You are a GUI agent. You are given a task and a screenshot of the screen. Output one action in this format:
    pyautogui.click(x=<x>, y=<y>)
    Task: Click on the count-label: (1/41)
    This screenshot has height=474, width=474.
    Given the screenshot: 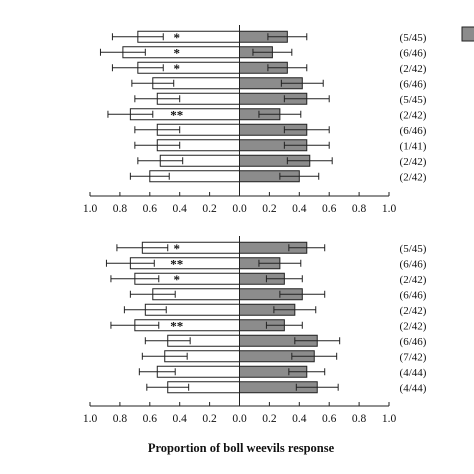 What is the action you would take?
    pyautogui.click(x=413, y=146)
    